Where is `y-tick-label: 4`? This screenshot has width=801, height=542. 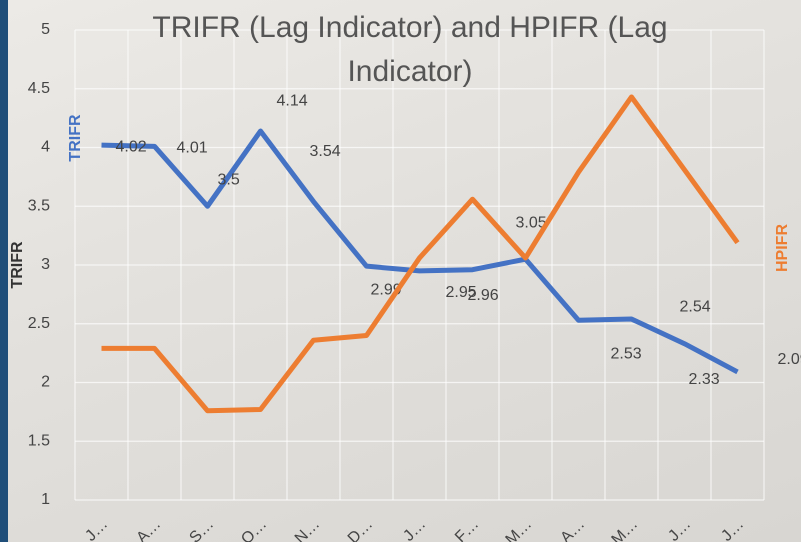 y-tick-label: 4 is located at coordinates (45, 147).